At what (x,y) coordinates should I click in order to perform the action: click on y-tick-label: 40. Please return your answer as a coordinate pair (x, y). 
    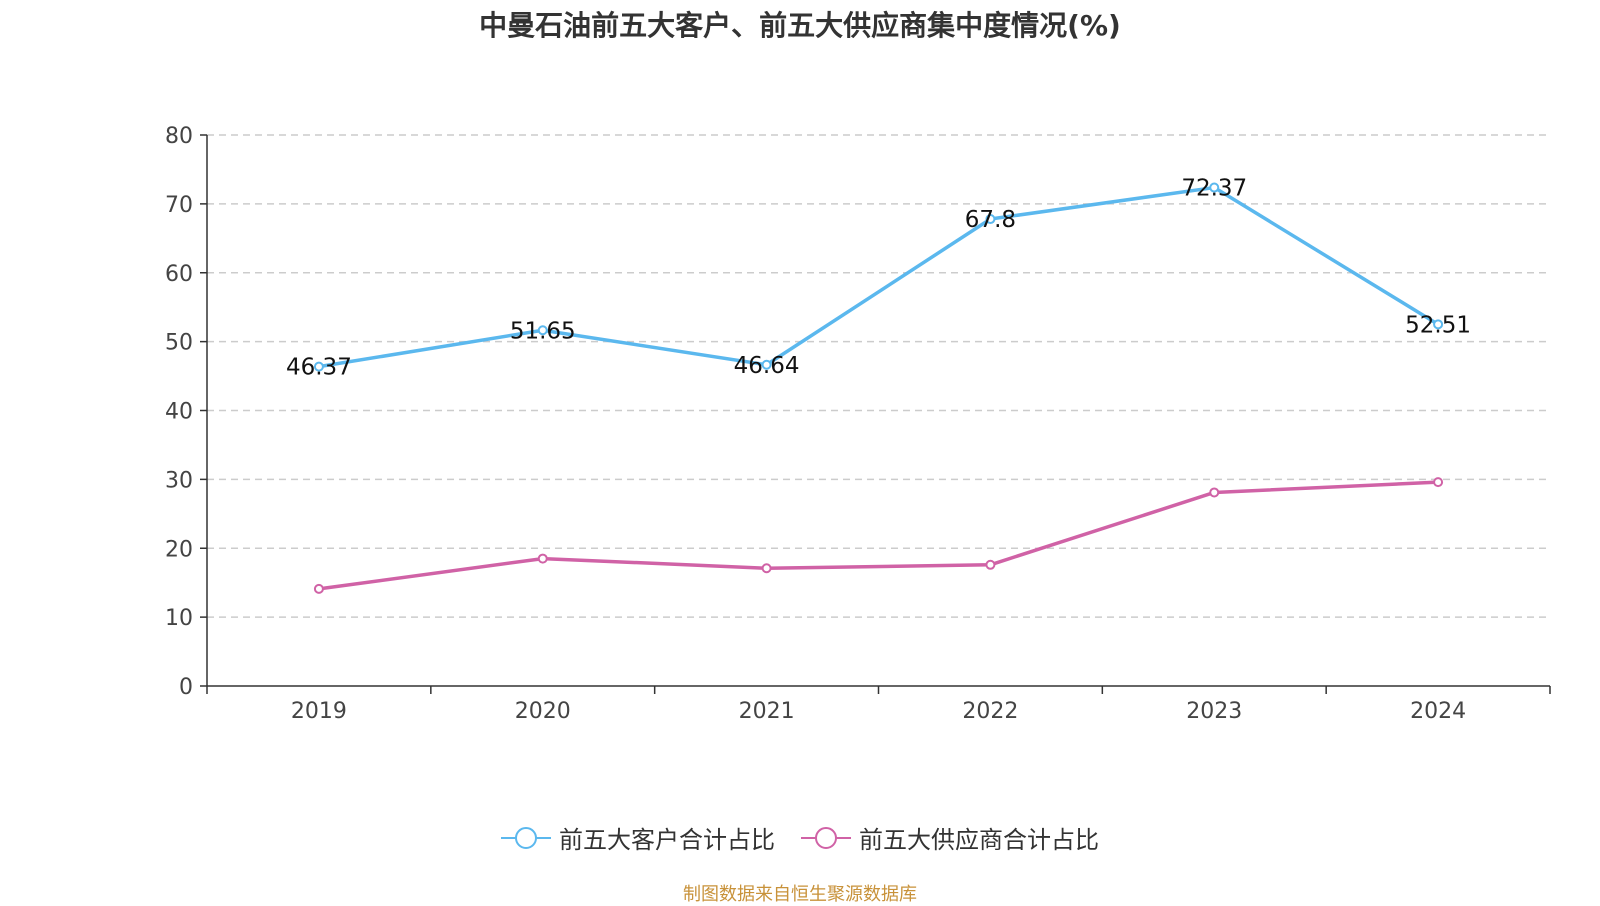
    Looking at the image, I should click on (179, 412).